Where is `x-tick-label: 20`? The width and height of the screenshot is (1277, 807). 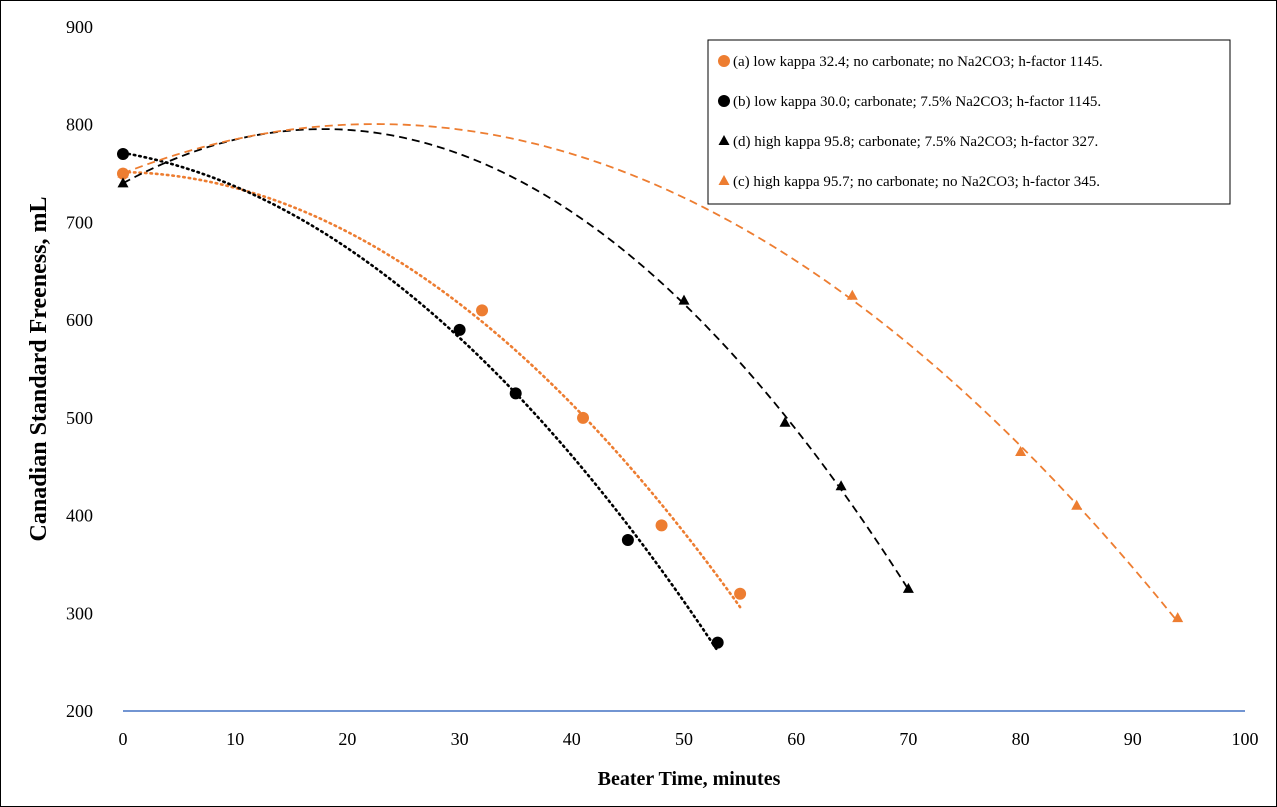 x-tick-label: 20 is located at coordinates (347, 739).